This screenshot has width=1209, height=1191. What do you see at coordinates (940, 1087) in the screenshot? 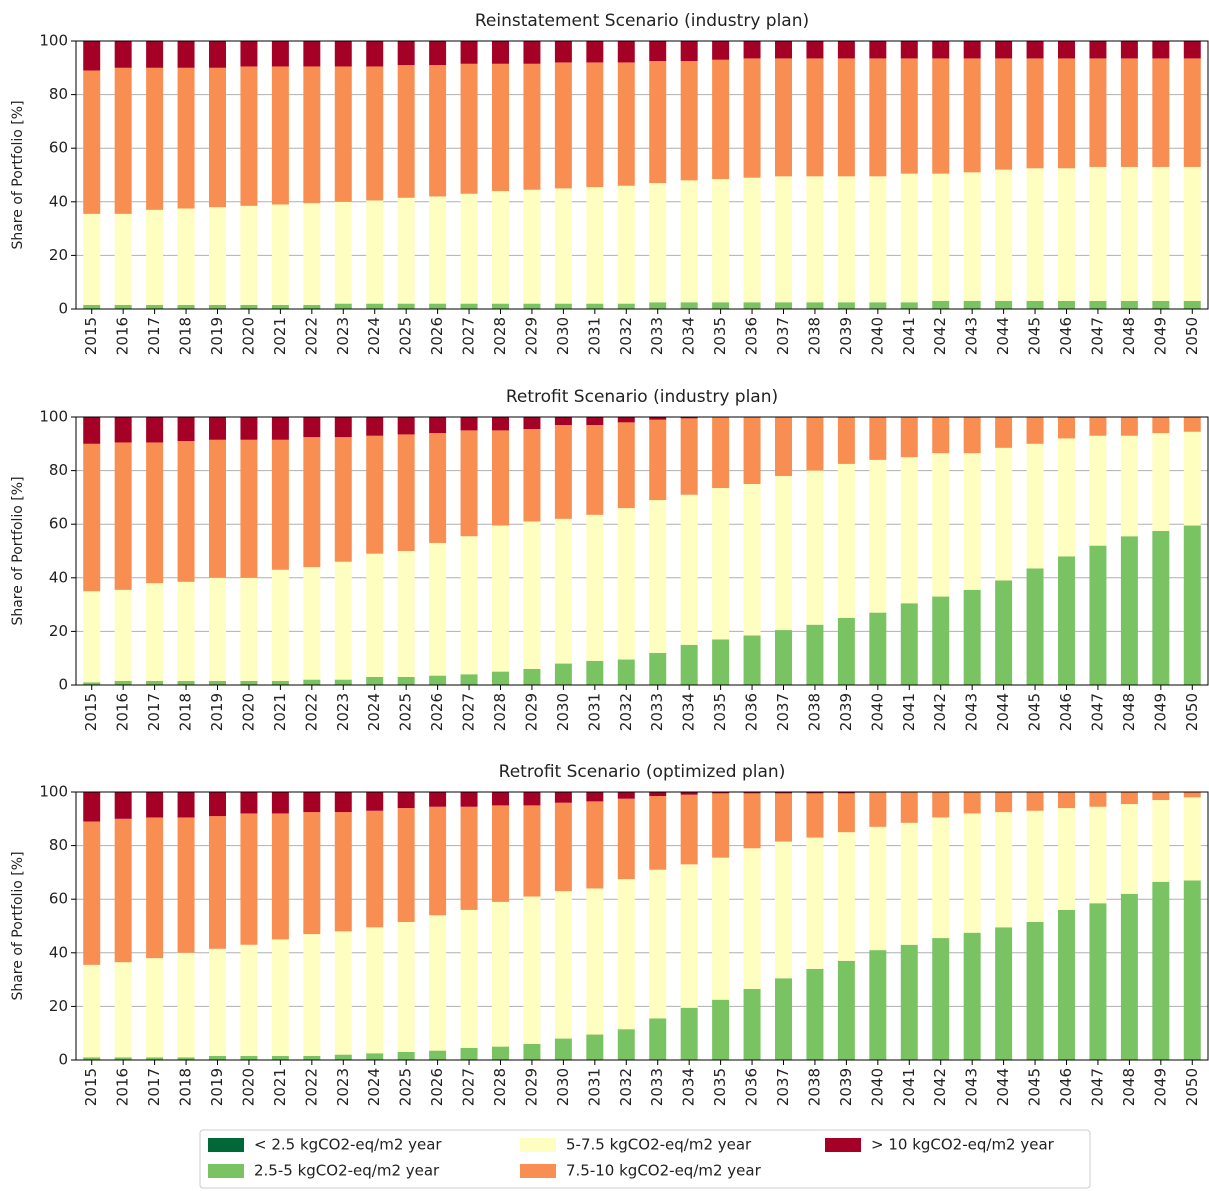
I see `x-tick-label: 2042` at bounding box center [940, 1087].